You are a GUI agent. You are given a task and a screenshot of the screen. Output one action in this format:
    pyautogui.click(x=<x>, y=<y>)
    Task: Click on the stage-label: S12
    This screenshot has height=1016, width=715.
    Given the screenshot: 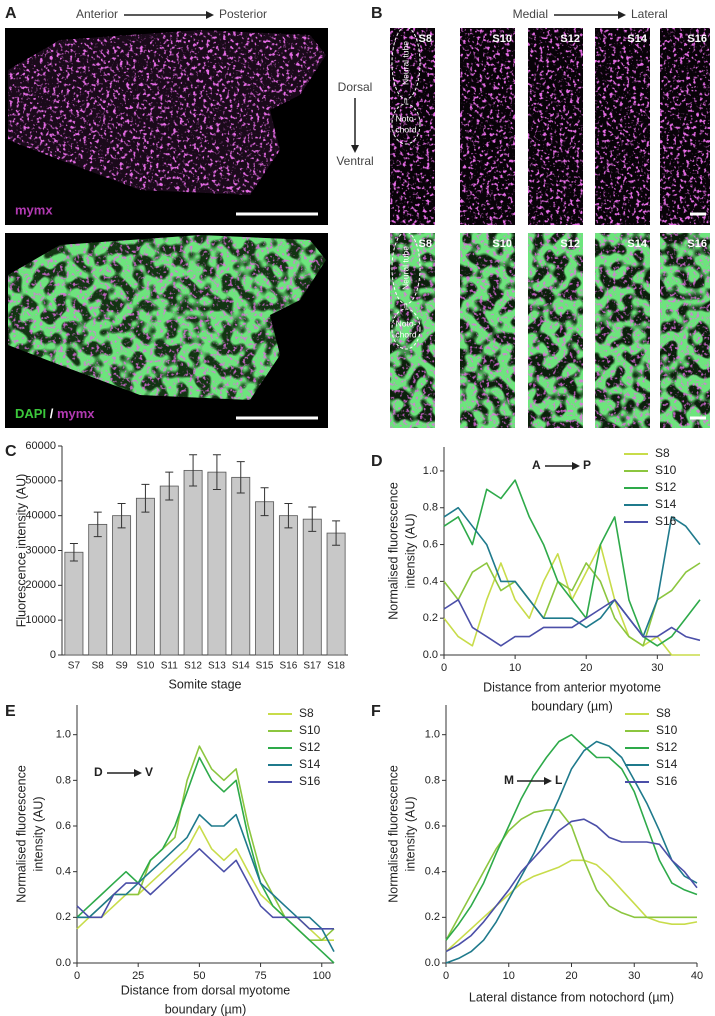 What is the action you would take?
    pyautogui.click(x=570, y=39)
    